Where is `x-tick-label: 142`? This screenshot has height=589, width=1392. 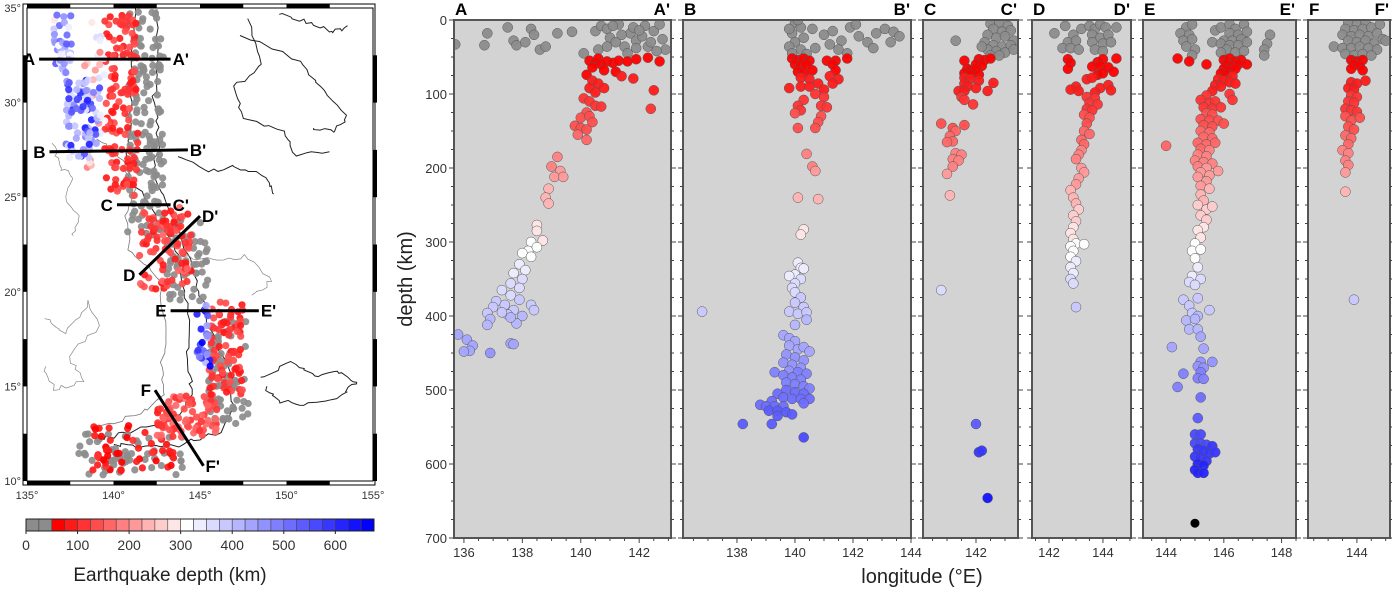 x-tick-label: 142 is located at coordinates (639, 552).